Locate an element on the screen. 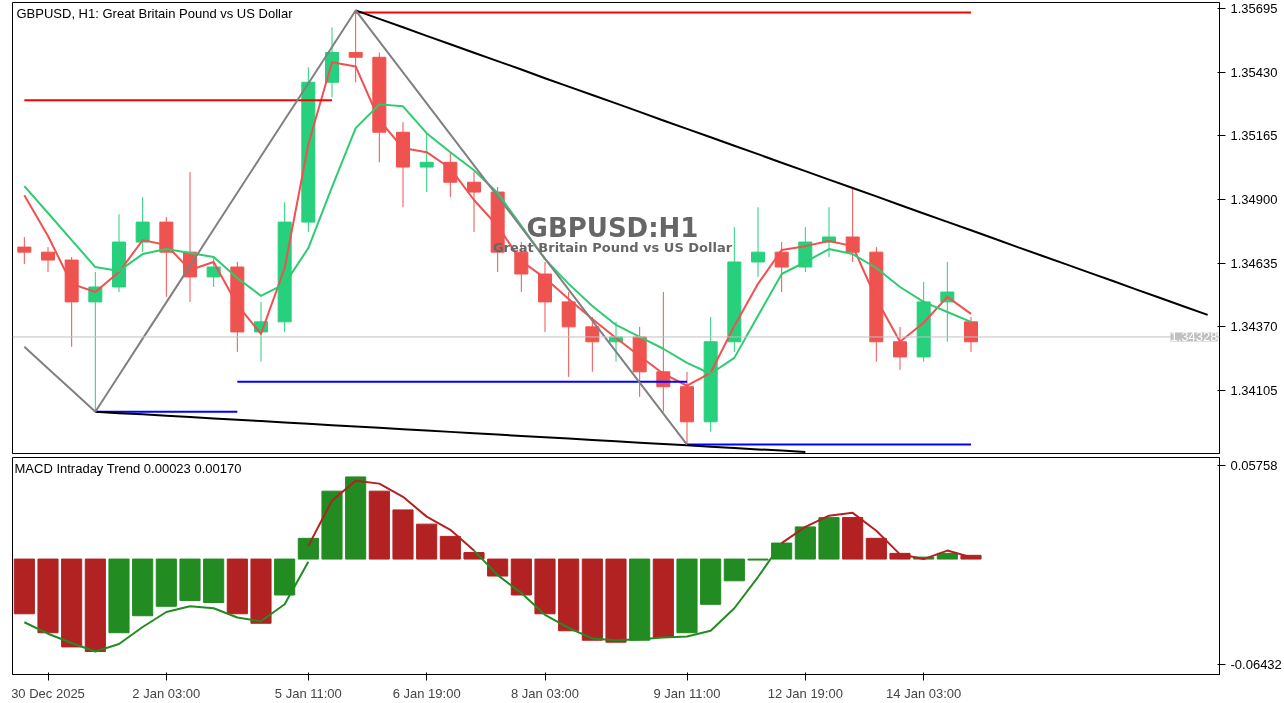  text: GBPUSD:H1 is located at coordinates (612, 227).